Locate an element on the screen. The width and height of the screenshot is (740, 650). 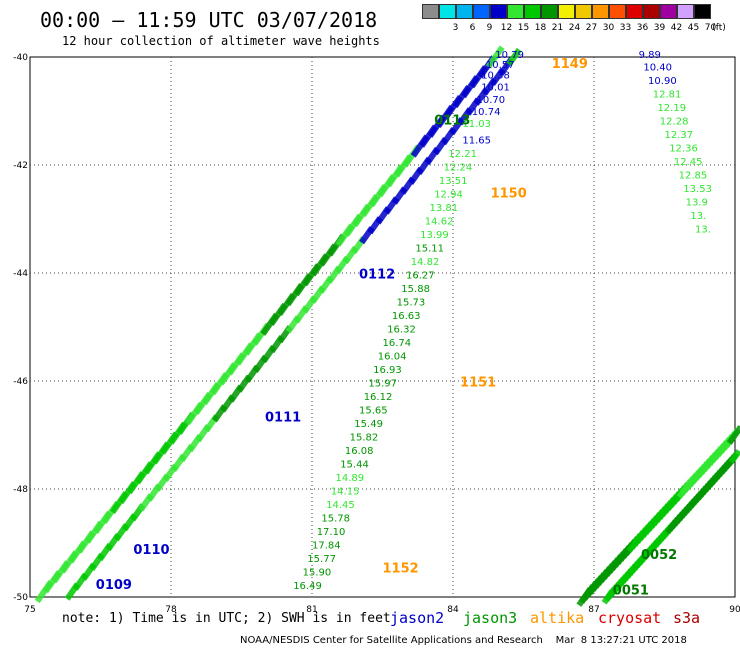
swh-value-label: 13.81 is located at coordinates (444, 208).